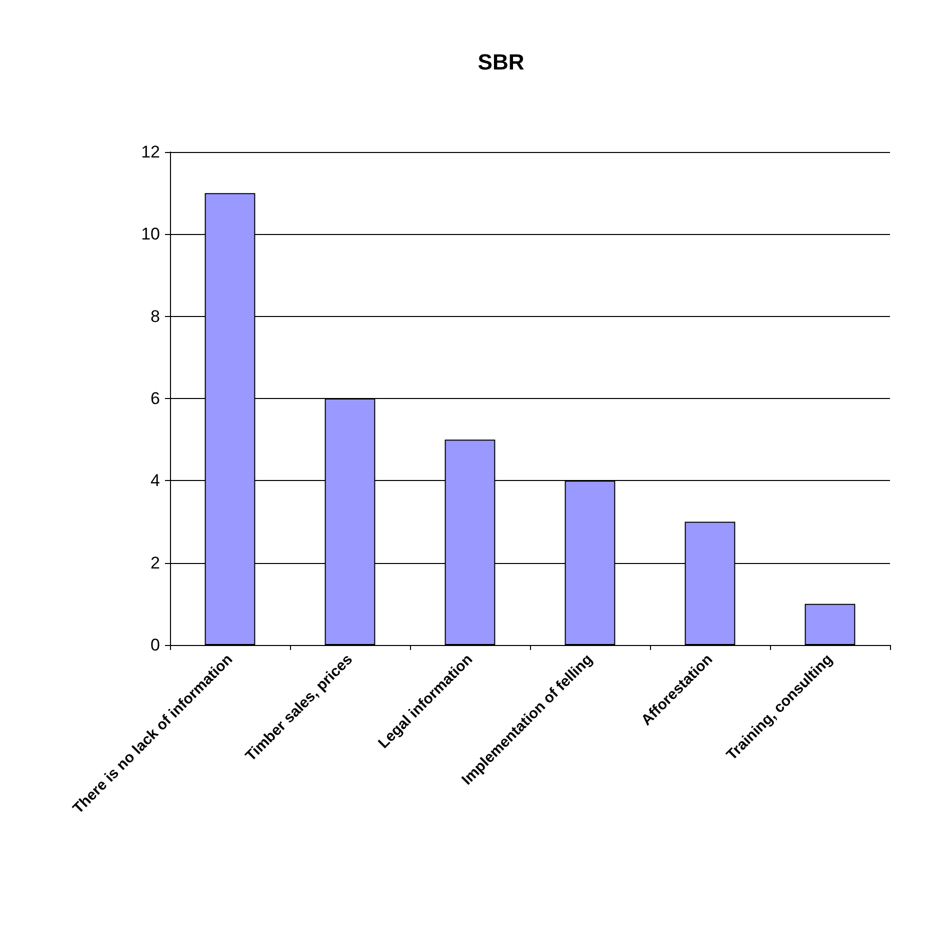 The height and width of the screenshot is (949, 939). Describe the element at coordinates (830, 624) in the screenshot. I see `bar` at that location.